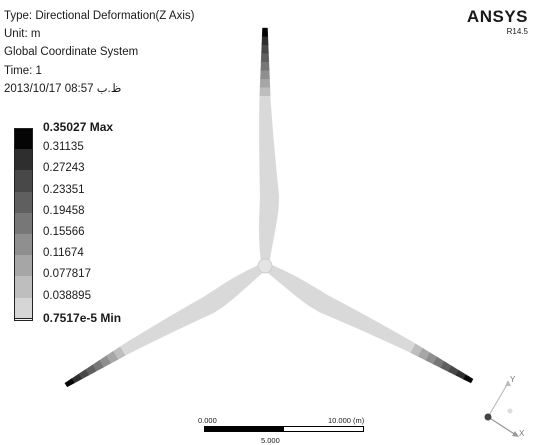  What do you see at coordinates (270, 440) in the screenshot?
I see `scale-mid-label: 5.000` at bounding box center [270, 440].